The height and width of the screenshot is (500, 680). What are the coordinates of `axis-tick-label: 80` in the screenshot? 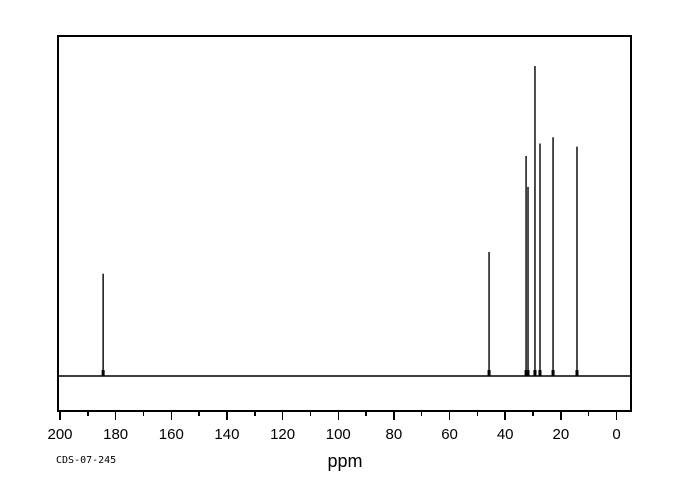 It's located at (394, 434).